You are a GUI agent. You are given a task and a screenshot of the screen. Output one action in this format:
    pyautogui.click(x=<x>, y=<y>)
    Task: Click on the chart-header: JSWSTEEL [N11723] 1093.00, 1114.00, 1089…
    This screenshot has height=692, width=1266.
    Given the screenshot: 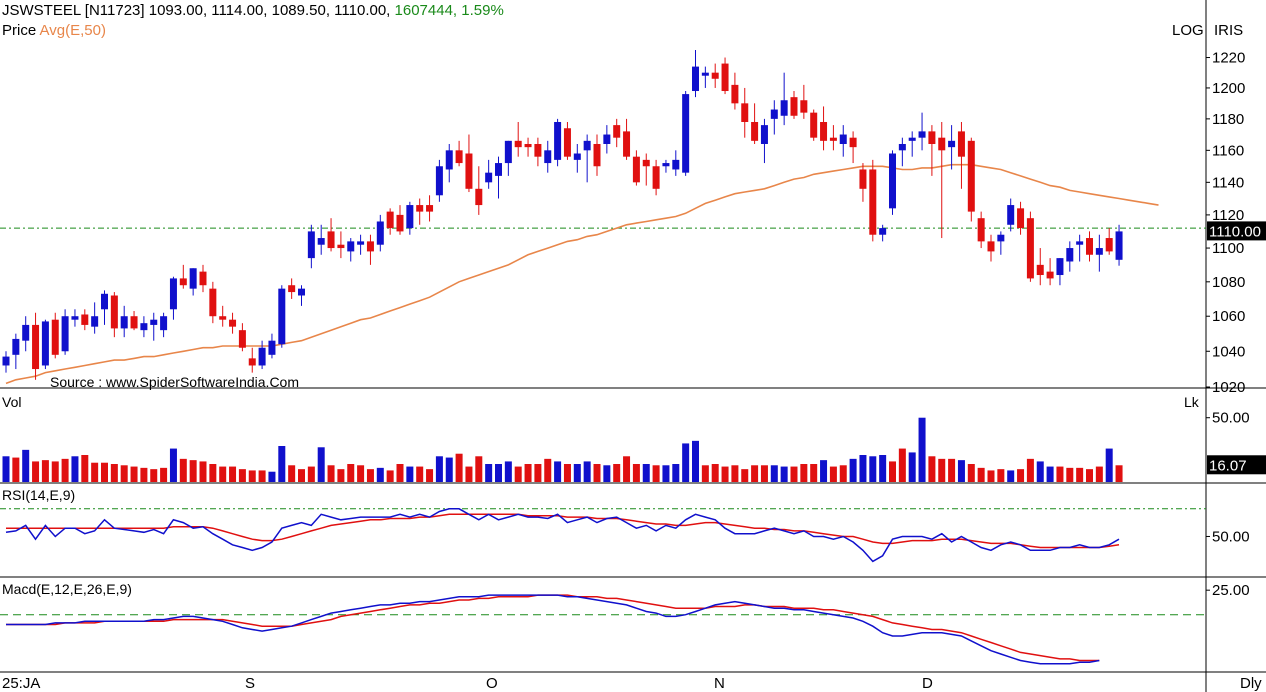 What is the action you would take?
    pyautogui.click(x=253, y=10)
    